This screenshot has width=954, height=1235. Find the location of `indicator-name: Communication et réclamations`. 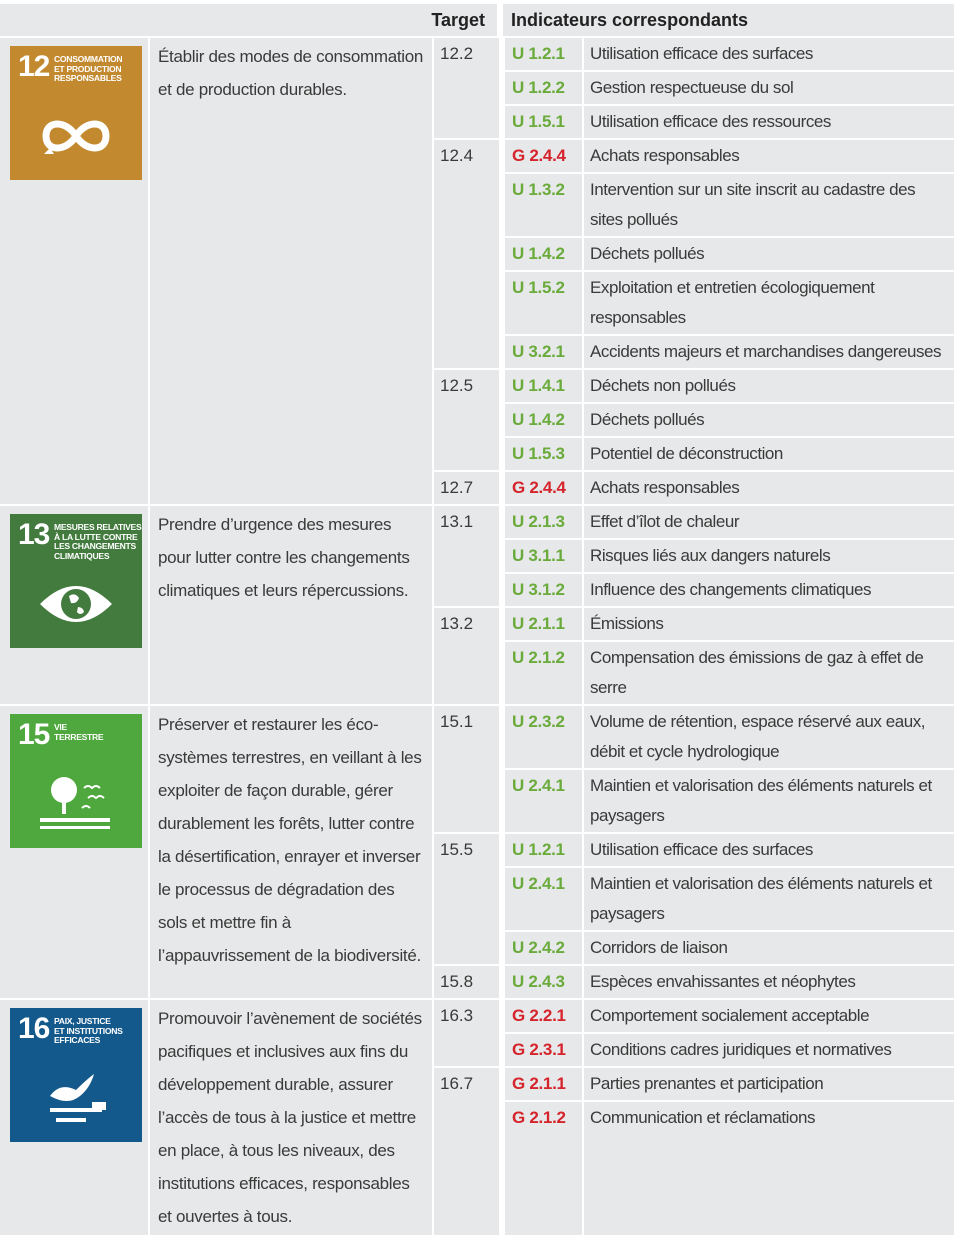

indicator-name: Communication et réclamations is located at coordinates (769, 1168).